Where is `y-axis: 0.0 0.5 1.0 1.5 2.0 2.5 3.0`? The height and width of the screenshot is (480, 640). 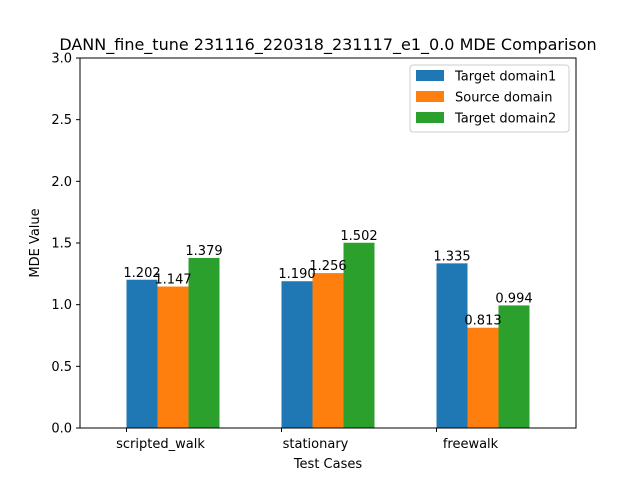
y-axis: 0.0 0.5 1.0 1.5 2.0 2.5 3.0 is located at coordinates (65, 244).